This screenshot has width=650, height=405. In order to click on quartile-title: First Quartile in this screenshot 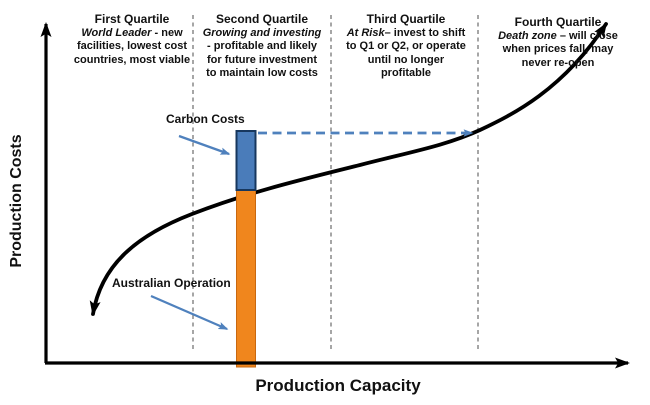, I will do `click(132, 19)`.